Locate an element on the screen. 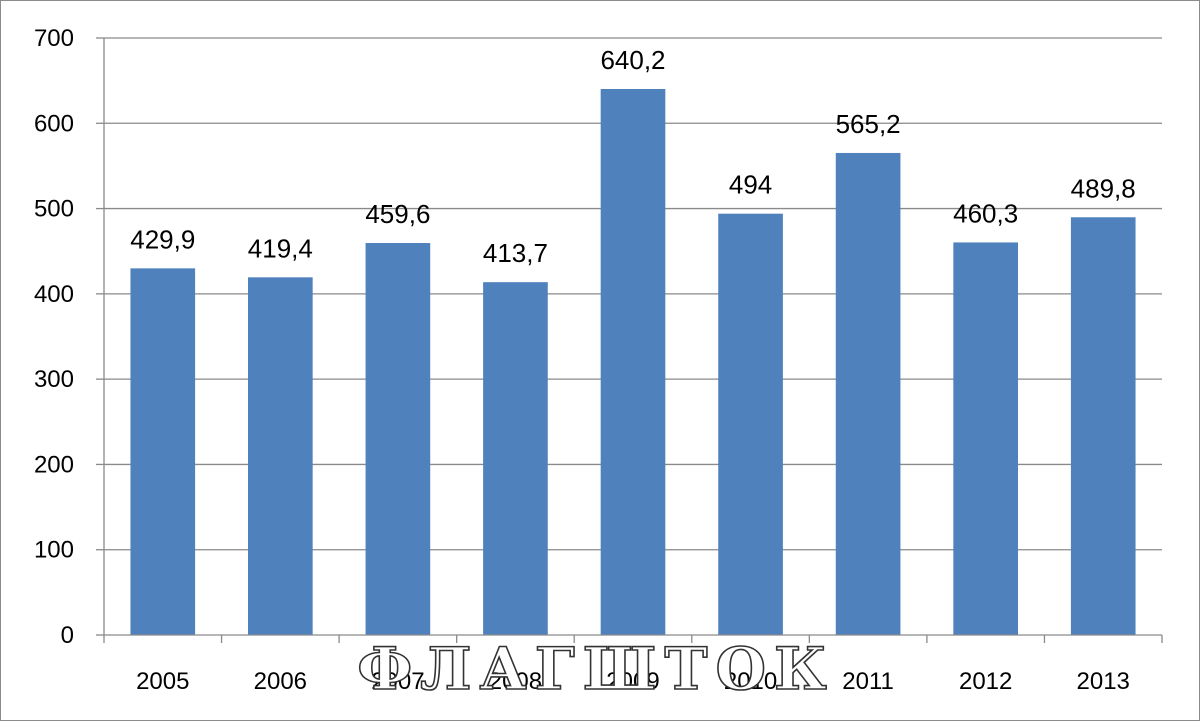  y-tick-label: 600 is located at coordinates (54, 123).